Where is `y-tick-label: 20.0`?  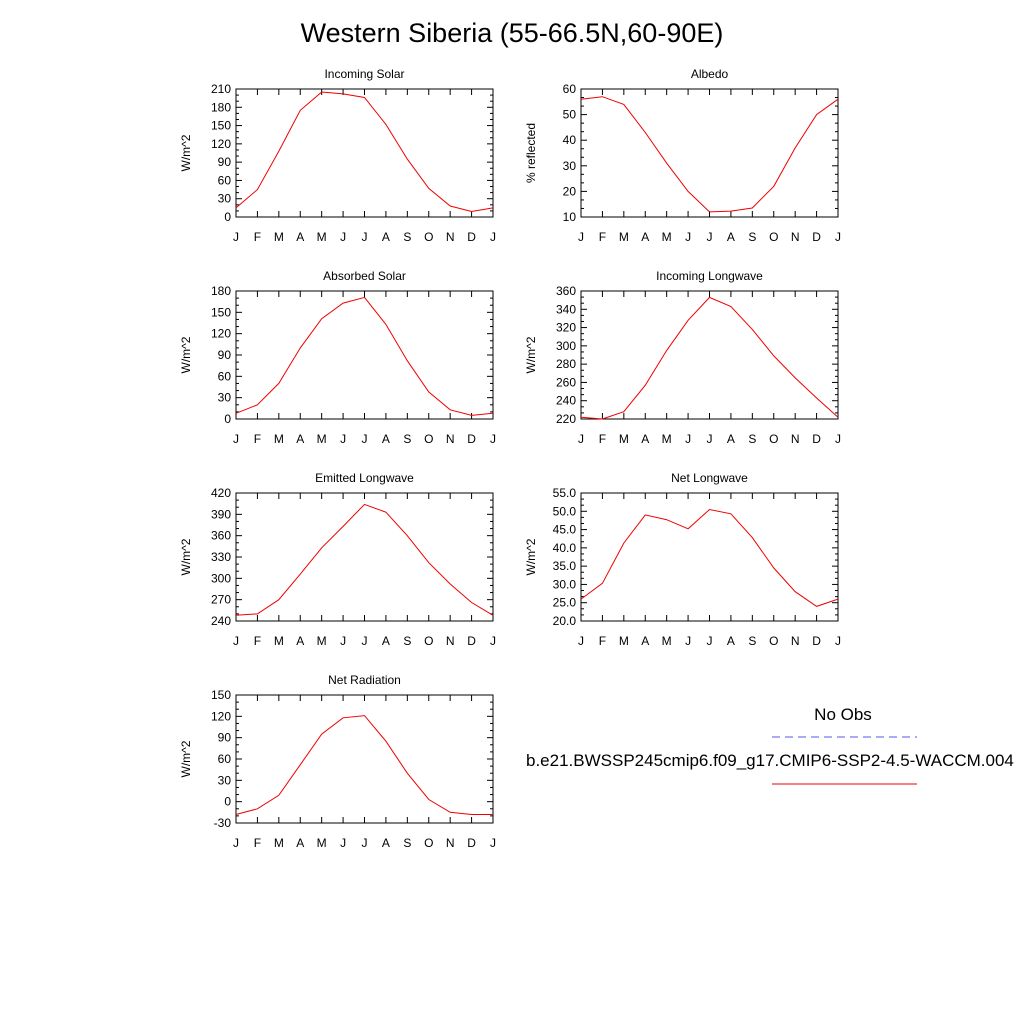
y-tick-label: 20.0 is located at coordinates (565, 621).